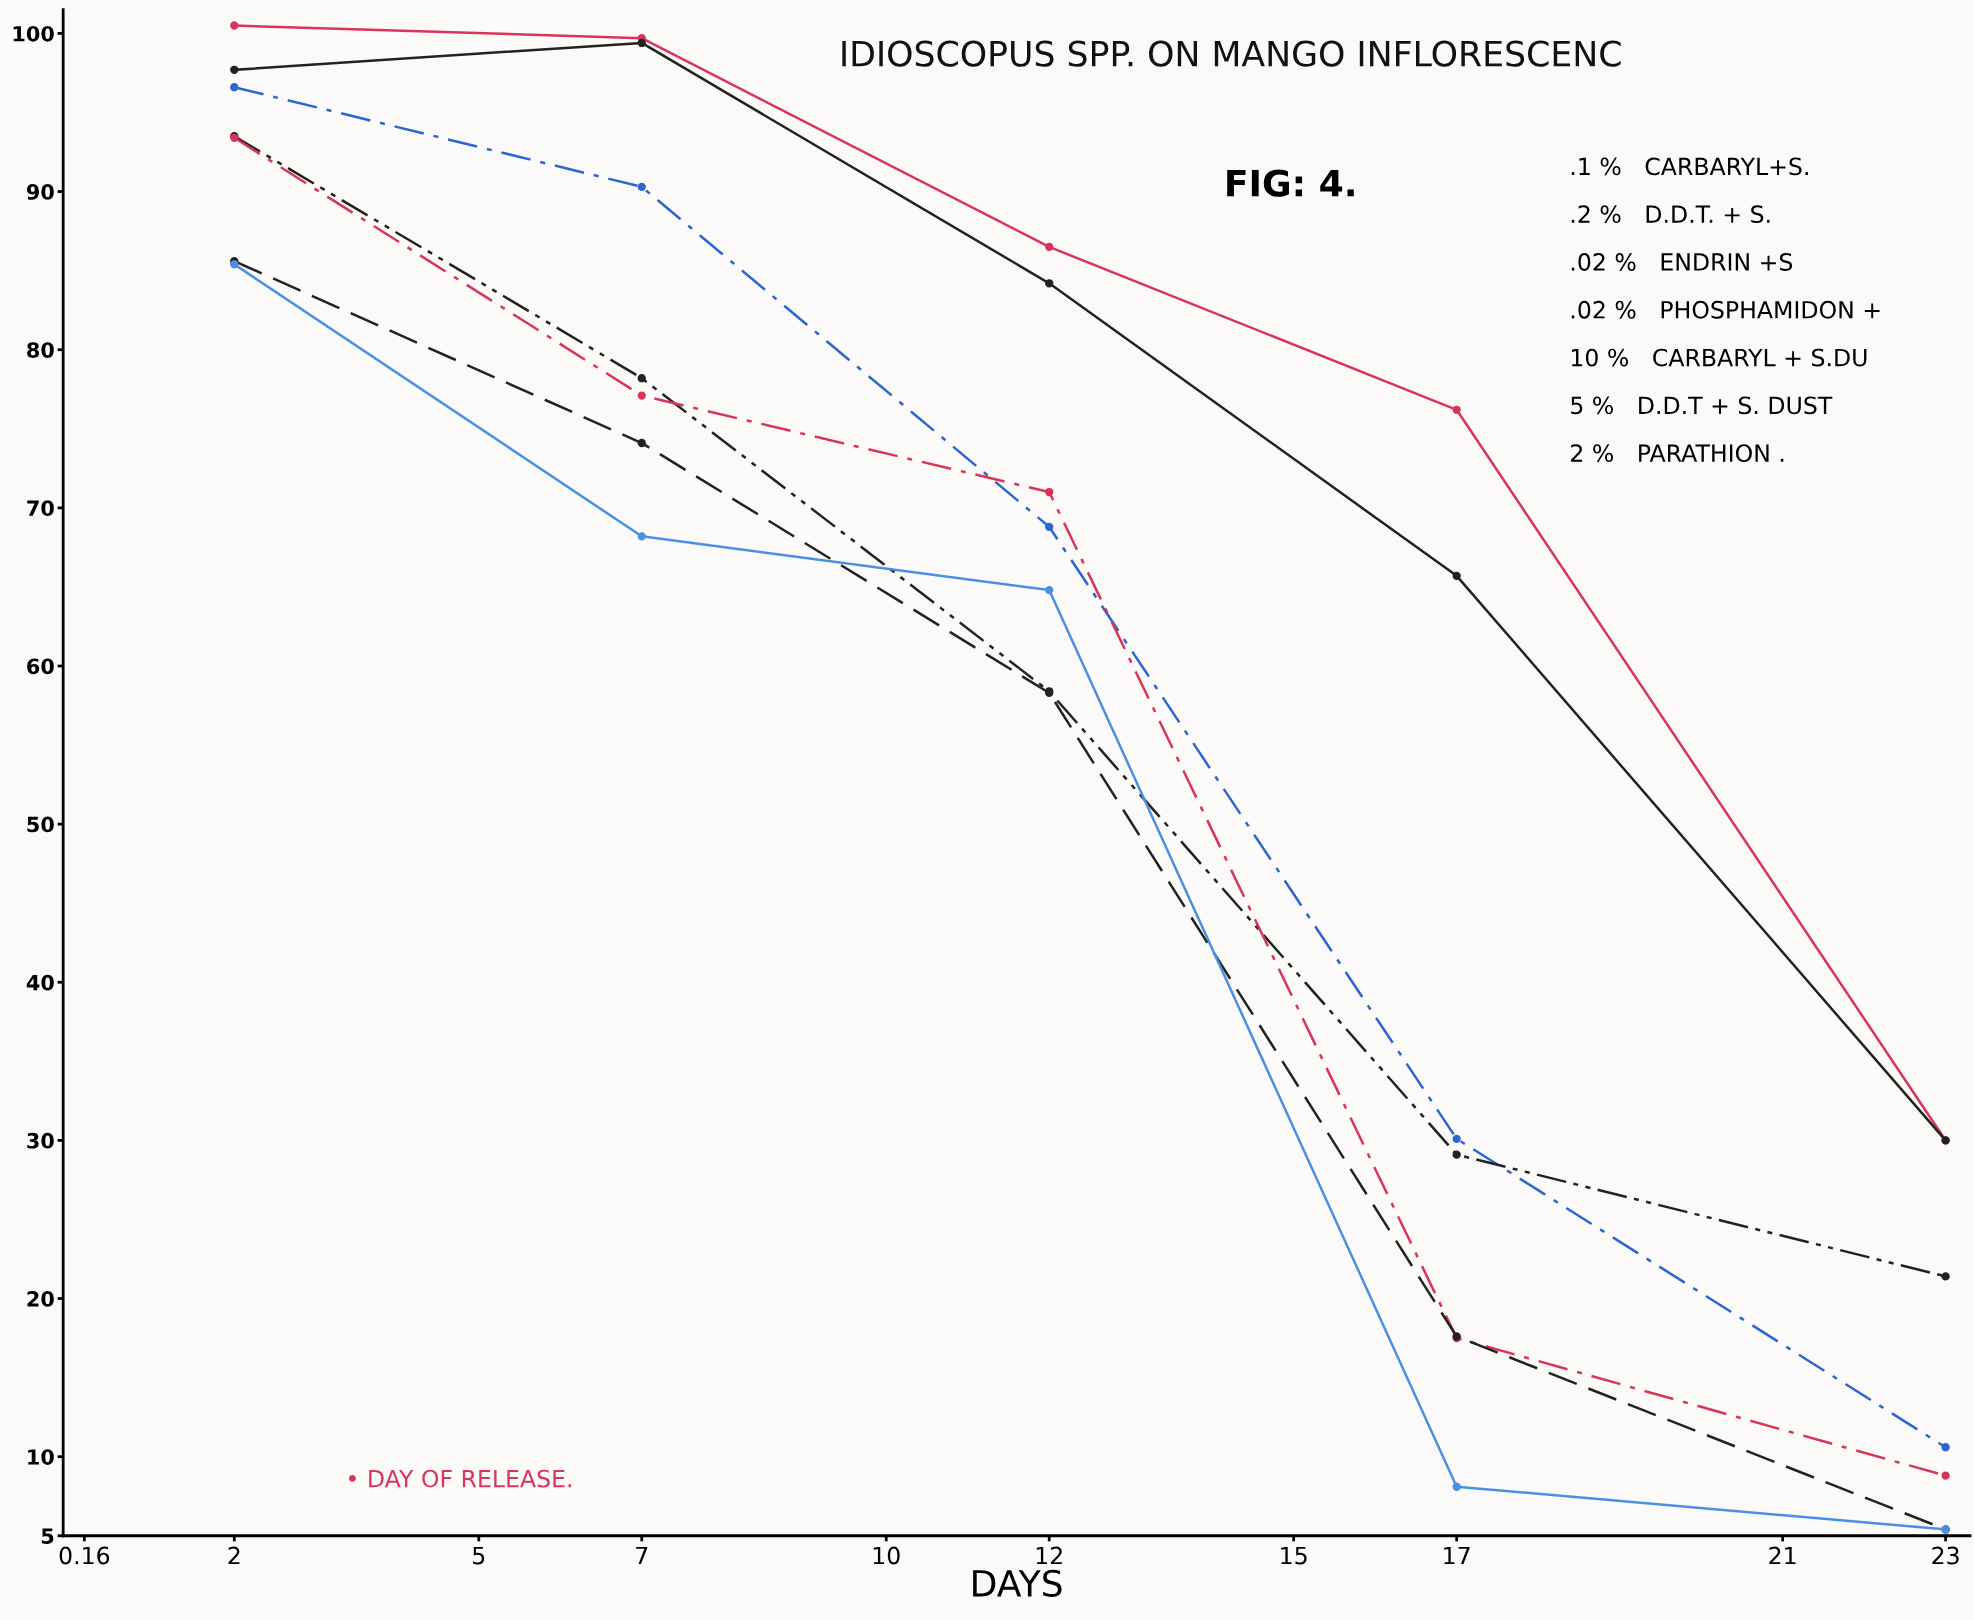  Describe the element at coordinates (234, 1555) in the screenshot. I see `x-tick-label: 2` at that location.